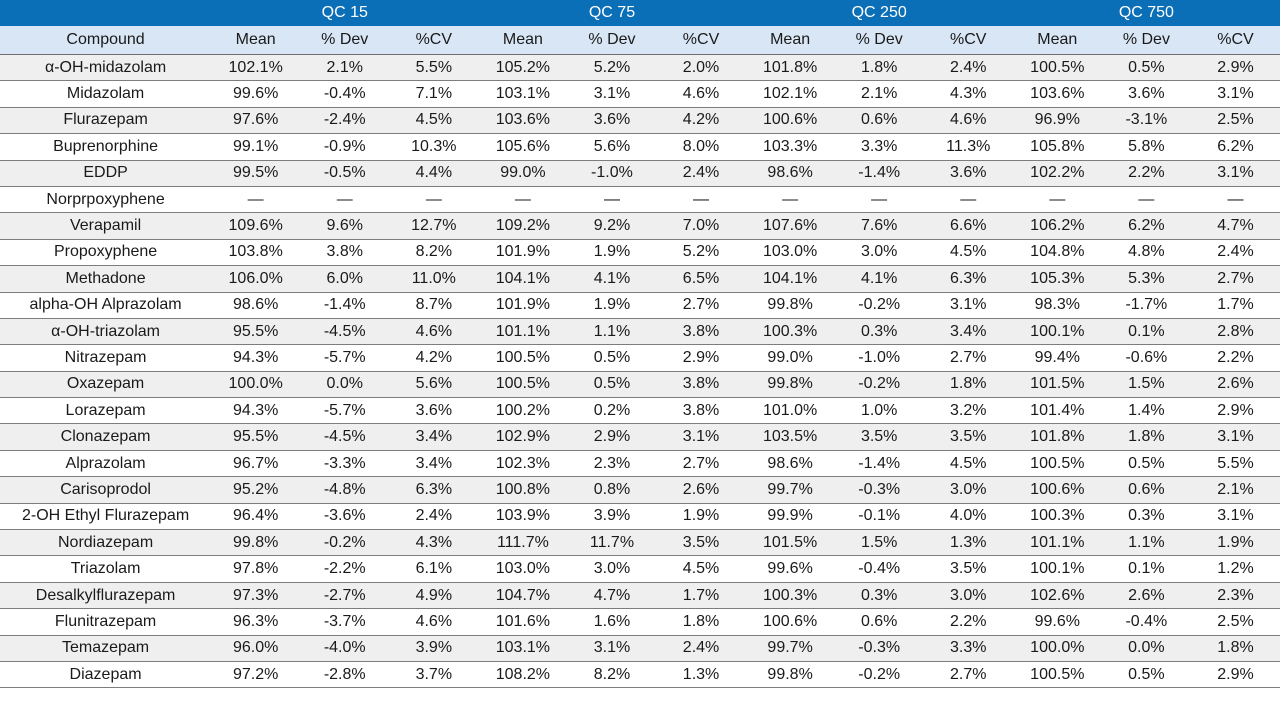 The image size is (1280, 708). Describe the element at coordinates (345, 622) in the screenshot. I see `value-cell: -3.7%` at that location.